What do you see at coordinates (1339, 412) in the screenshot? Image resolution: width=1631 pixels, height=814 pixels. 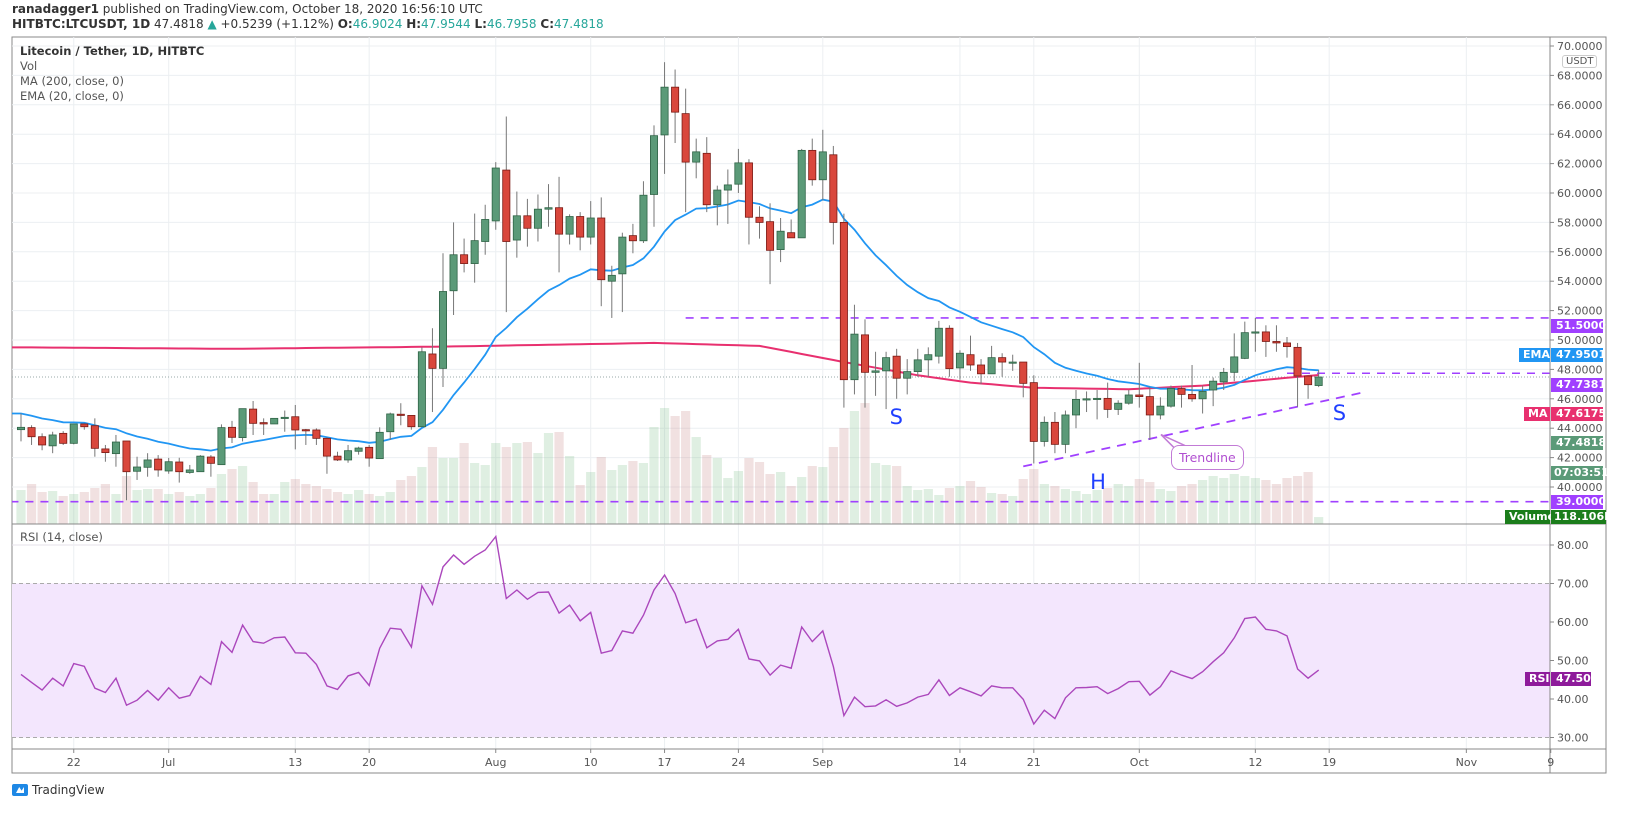 I see `right-shoulder-label: S` at bounding box center [1339, 412].